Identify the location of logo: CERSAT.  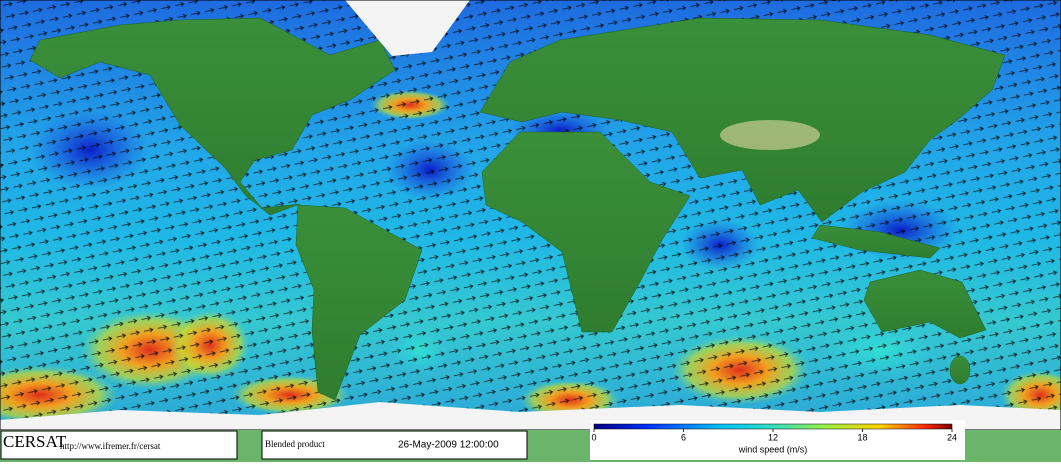
(35, 441).